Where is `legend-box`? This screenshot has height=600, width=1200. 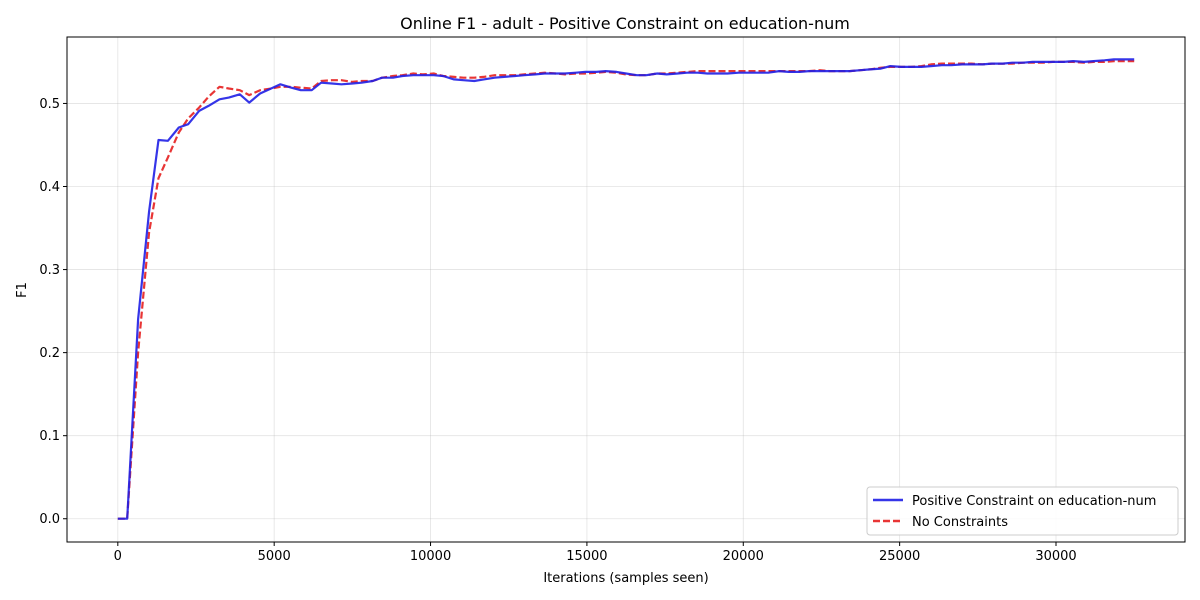 legend-box is located at coordinates (1022, 511).